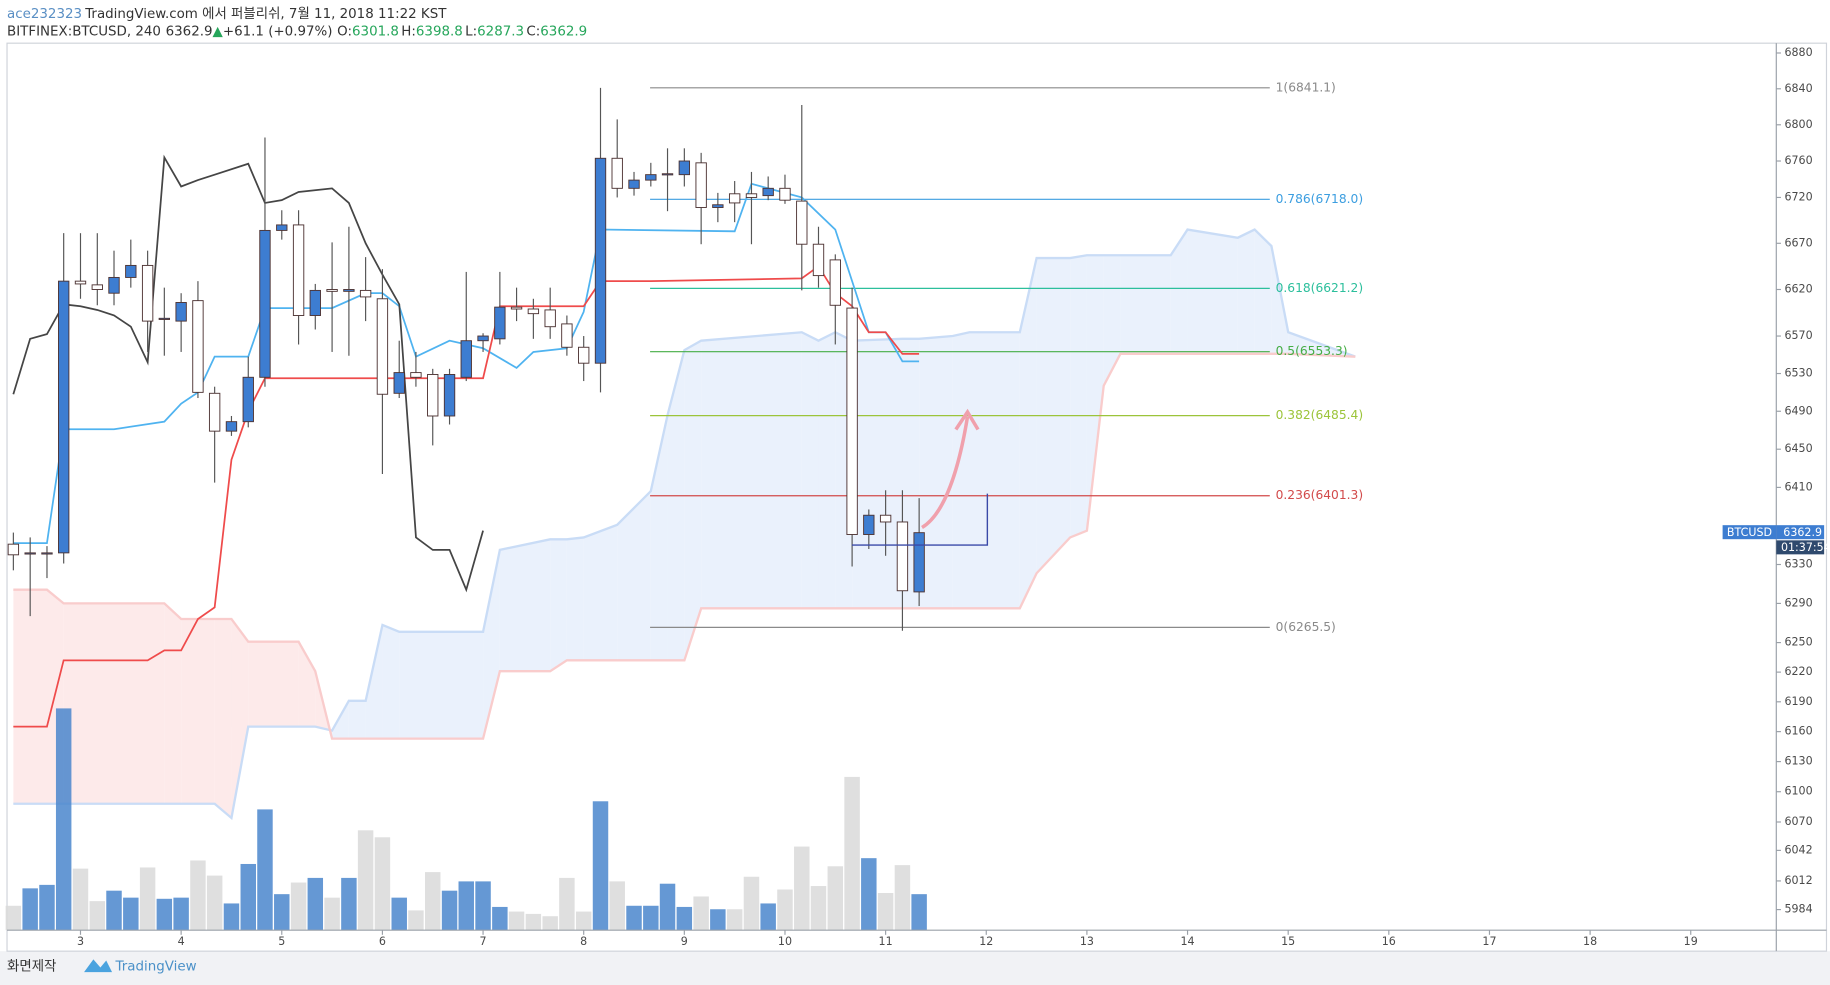  What do you see at coordinates (281, 941) in the screenshot?
I see `x-tick-label: 5` at bounding box center [281, 941].